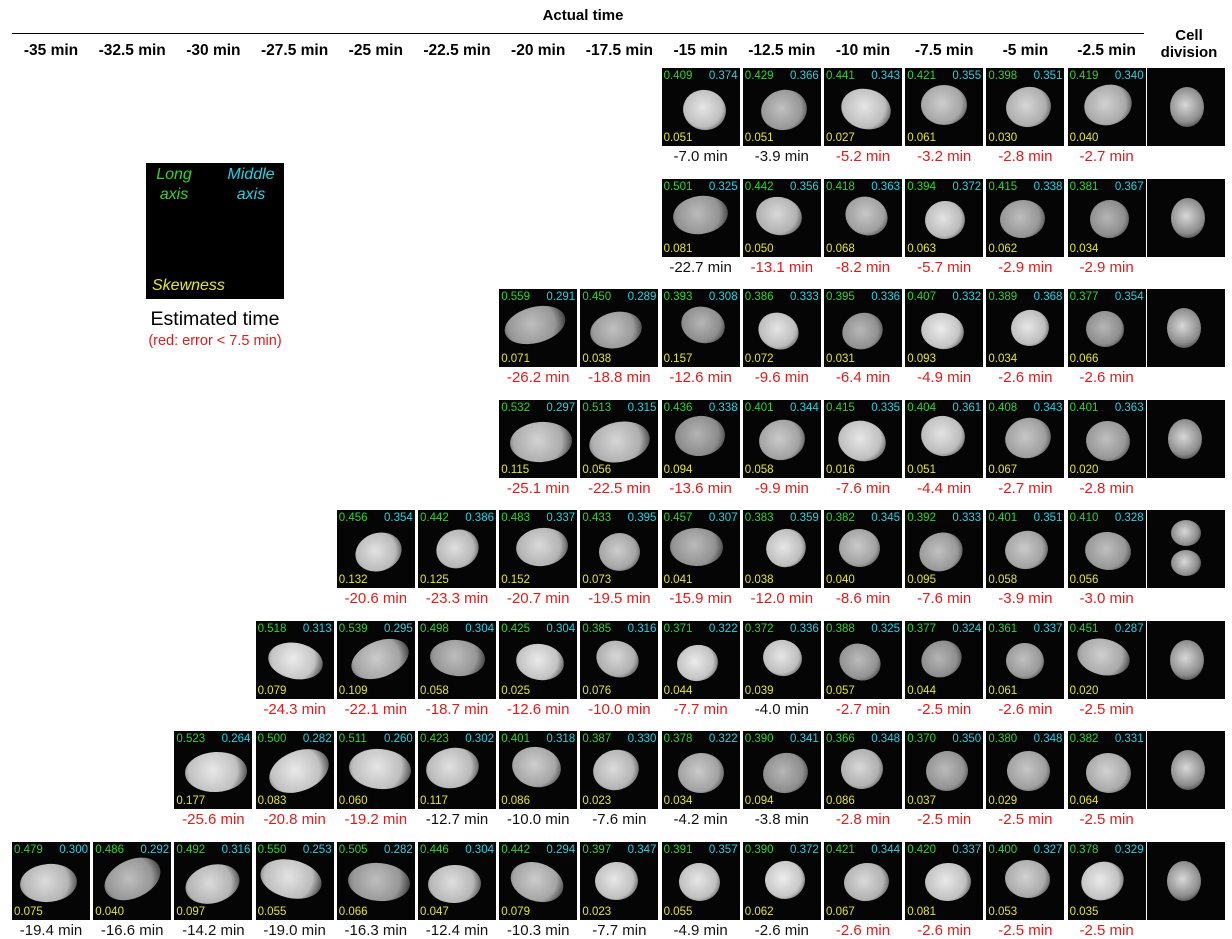 The height and width of the screenshot is (939, 1232). Describe the element at coordinates (700, 598) in the screenshot. I see `estimated-time-label: -15.9 min` at that location.